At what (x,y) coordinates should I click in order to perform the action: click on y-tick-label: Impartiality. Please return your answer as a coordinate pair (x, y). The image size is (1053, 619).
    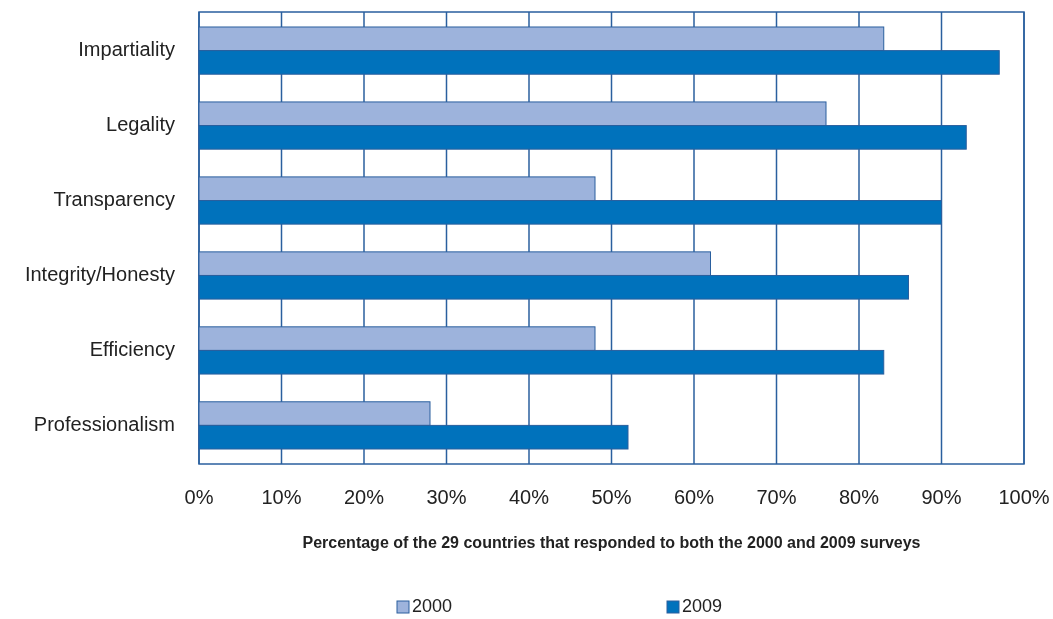
    Looking at the image, I should click on (126, 48).